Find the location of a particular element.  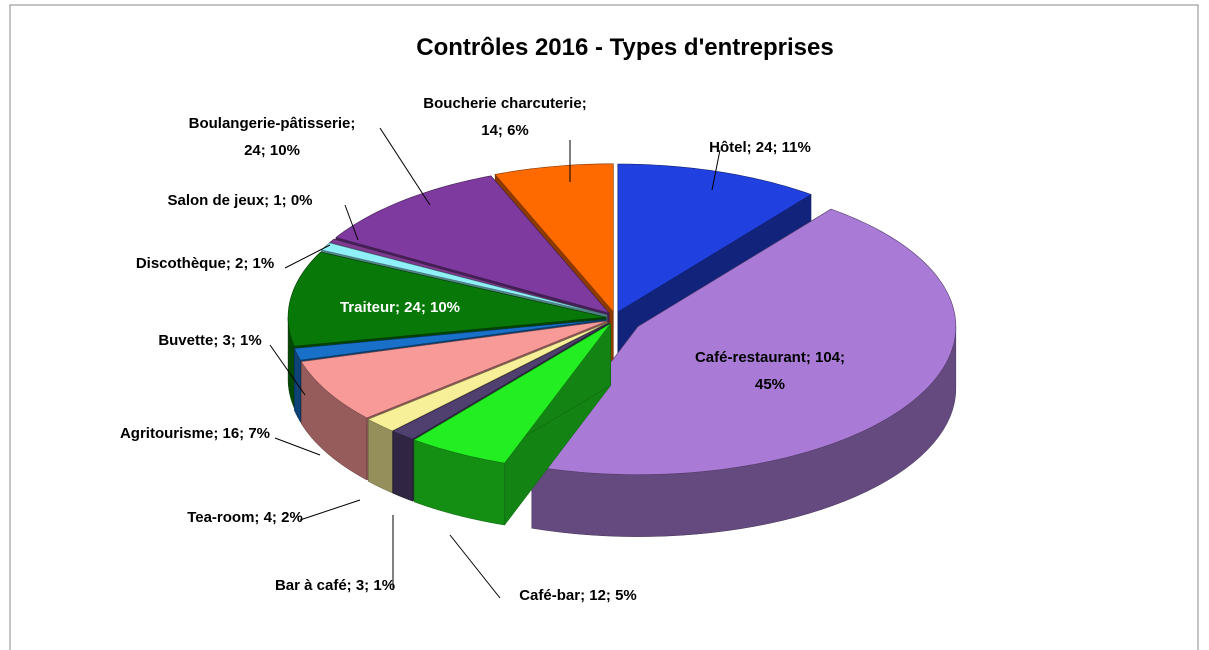

data-label: Hôtel; 24; 11% is located at coordinates (760, 147).